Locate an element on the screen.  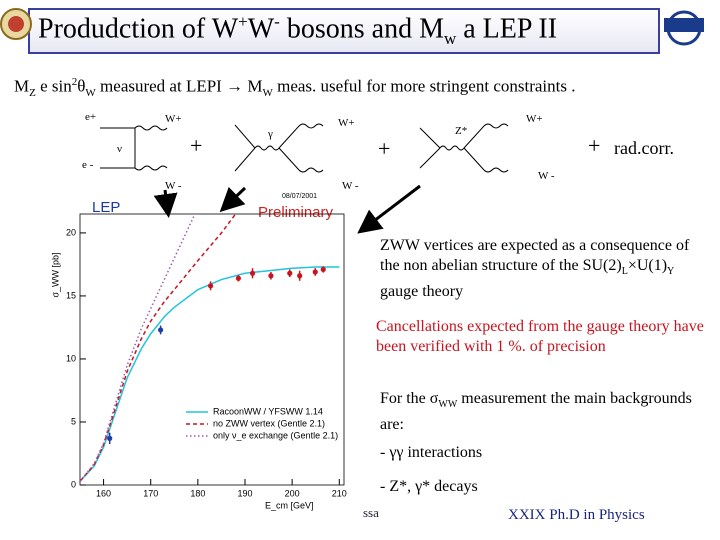
text: gauge theory is located at coordinates (422, 292).